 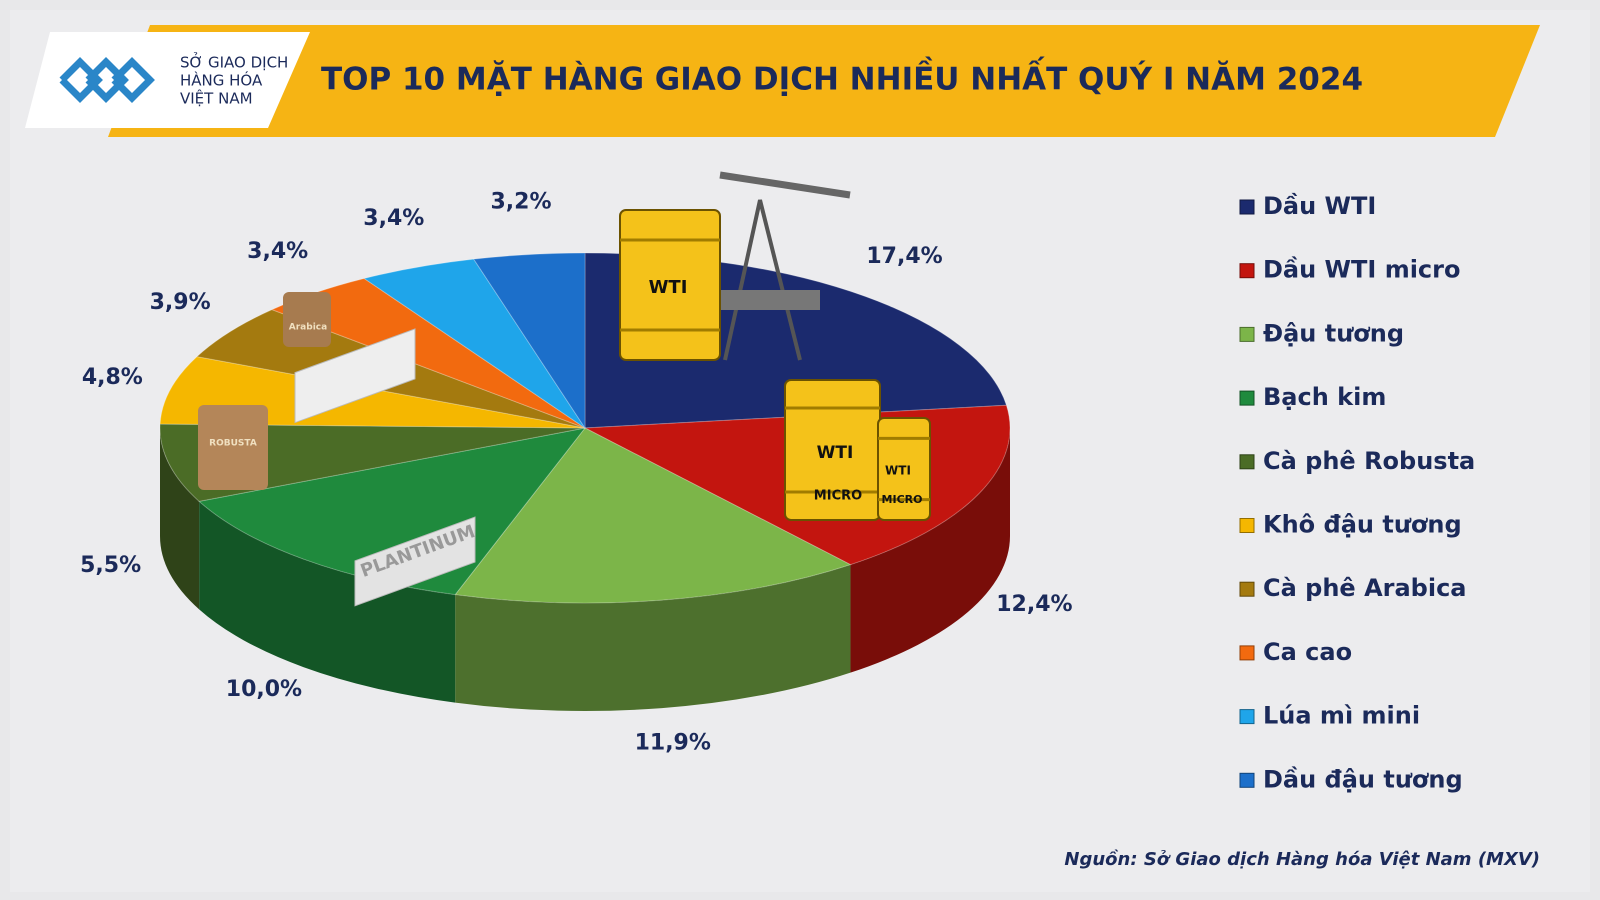 What do you see at coordinates (904, 256) in the screenshot?
I see `data-label: 17,4%` at bounding box center [904, 256].